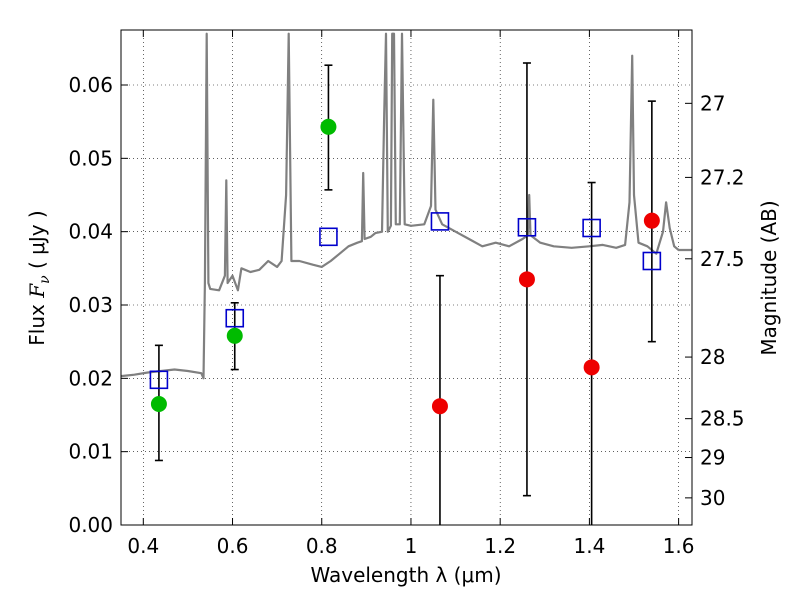  Describe the element at coordinates (589, 546) in the screenshot. I see `x-tick-label: 1.4` at that location.